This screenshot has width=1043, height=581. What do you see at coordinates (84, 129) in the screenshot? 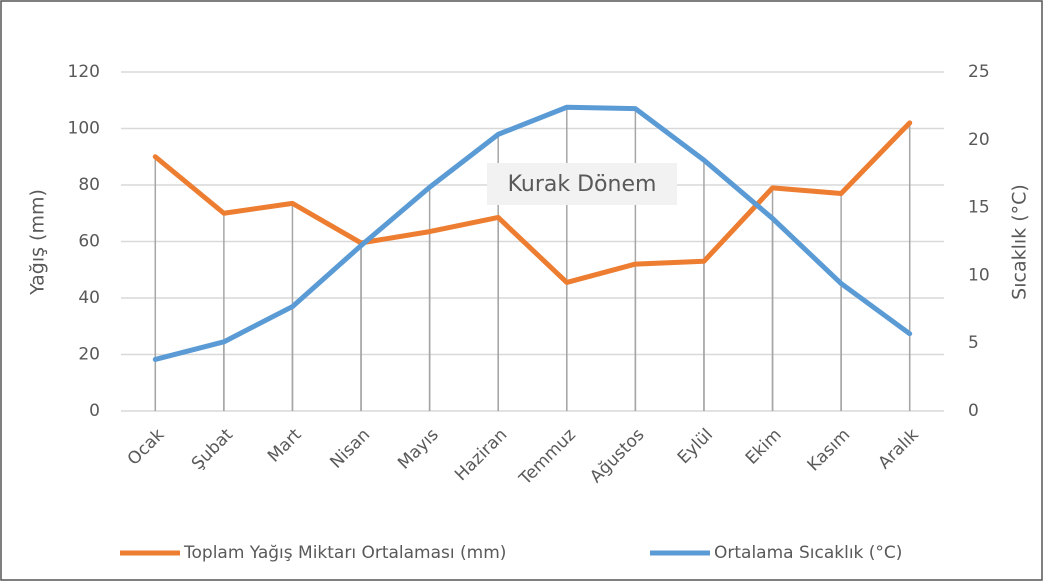
I see `y-tick-label: 100` at bounding box center [84, 129].